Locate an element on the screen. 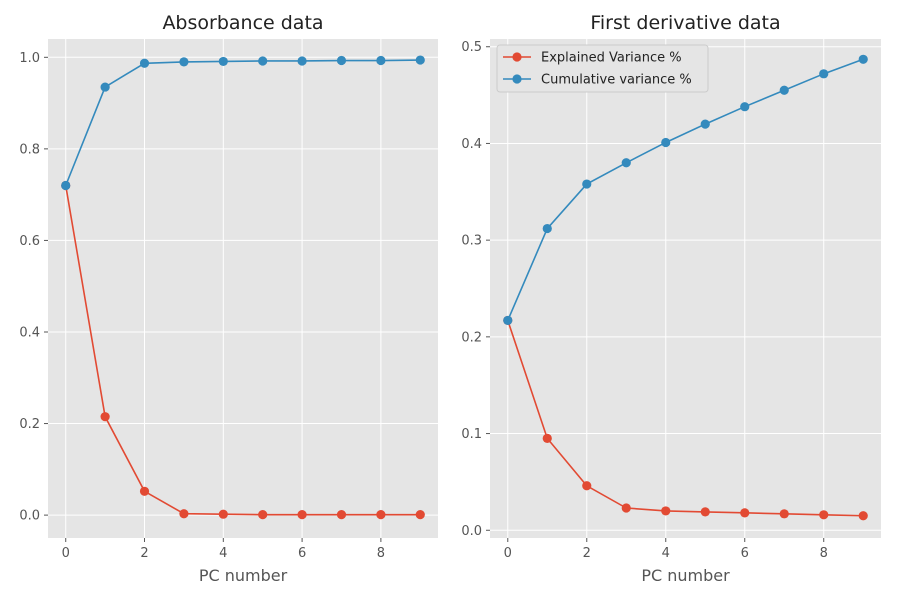 The height and width of the screenshot is (600, 900). legend-frame is located at coordinates (602, 68).